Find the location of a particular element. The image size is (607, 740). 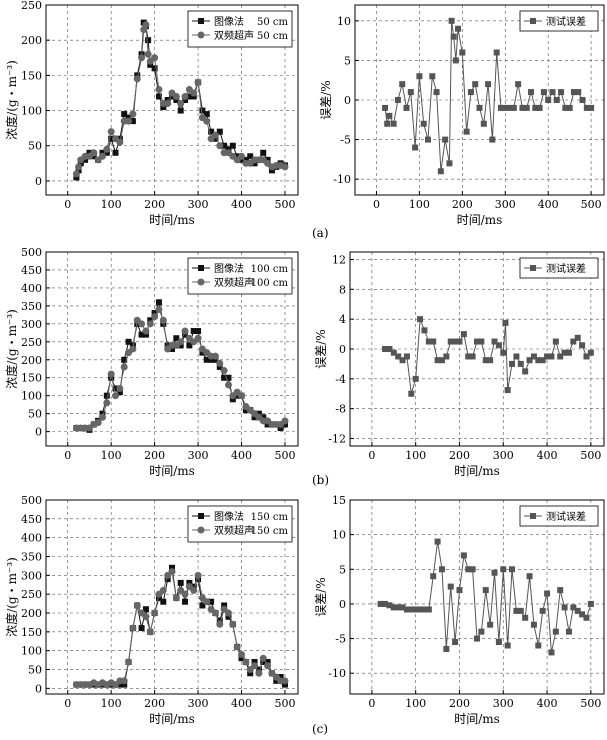

caption-a: (a) is located at coordinates (320, 233).